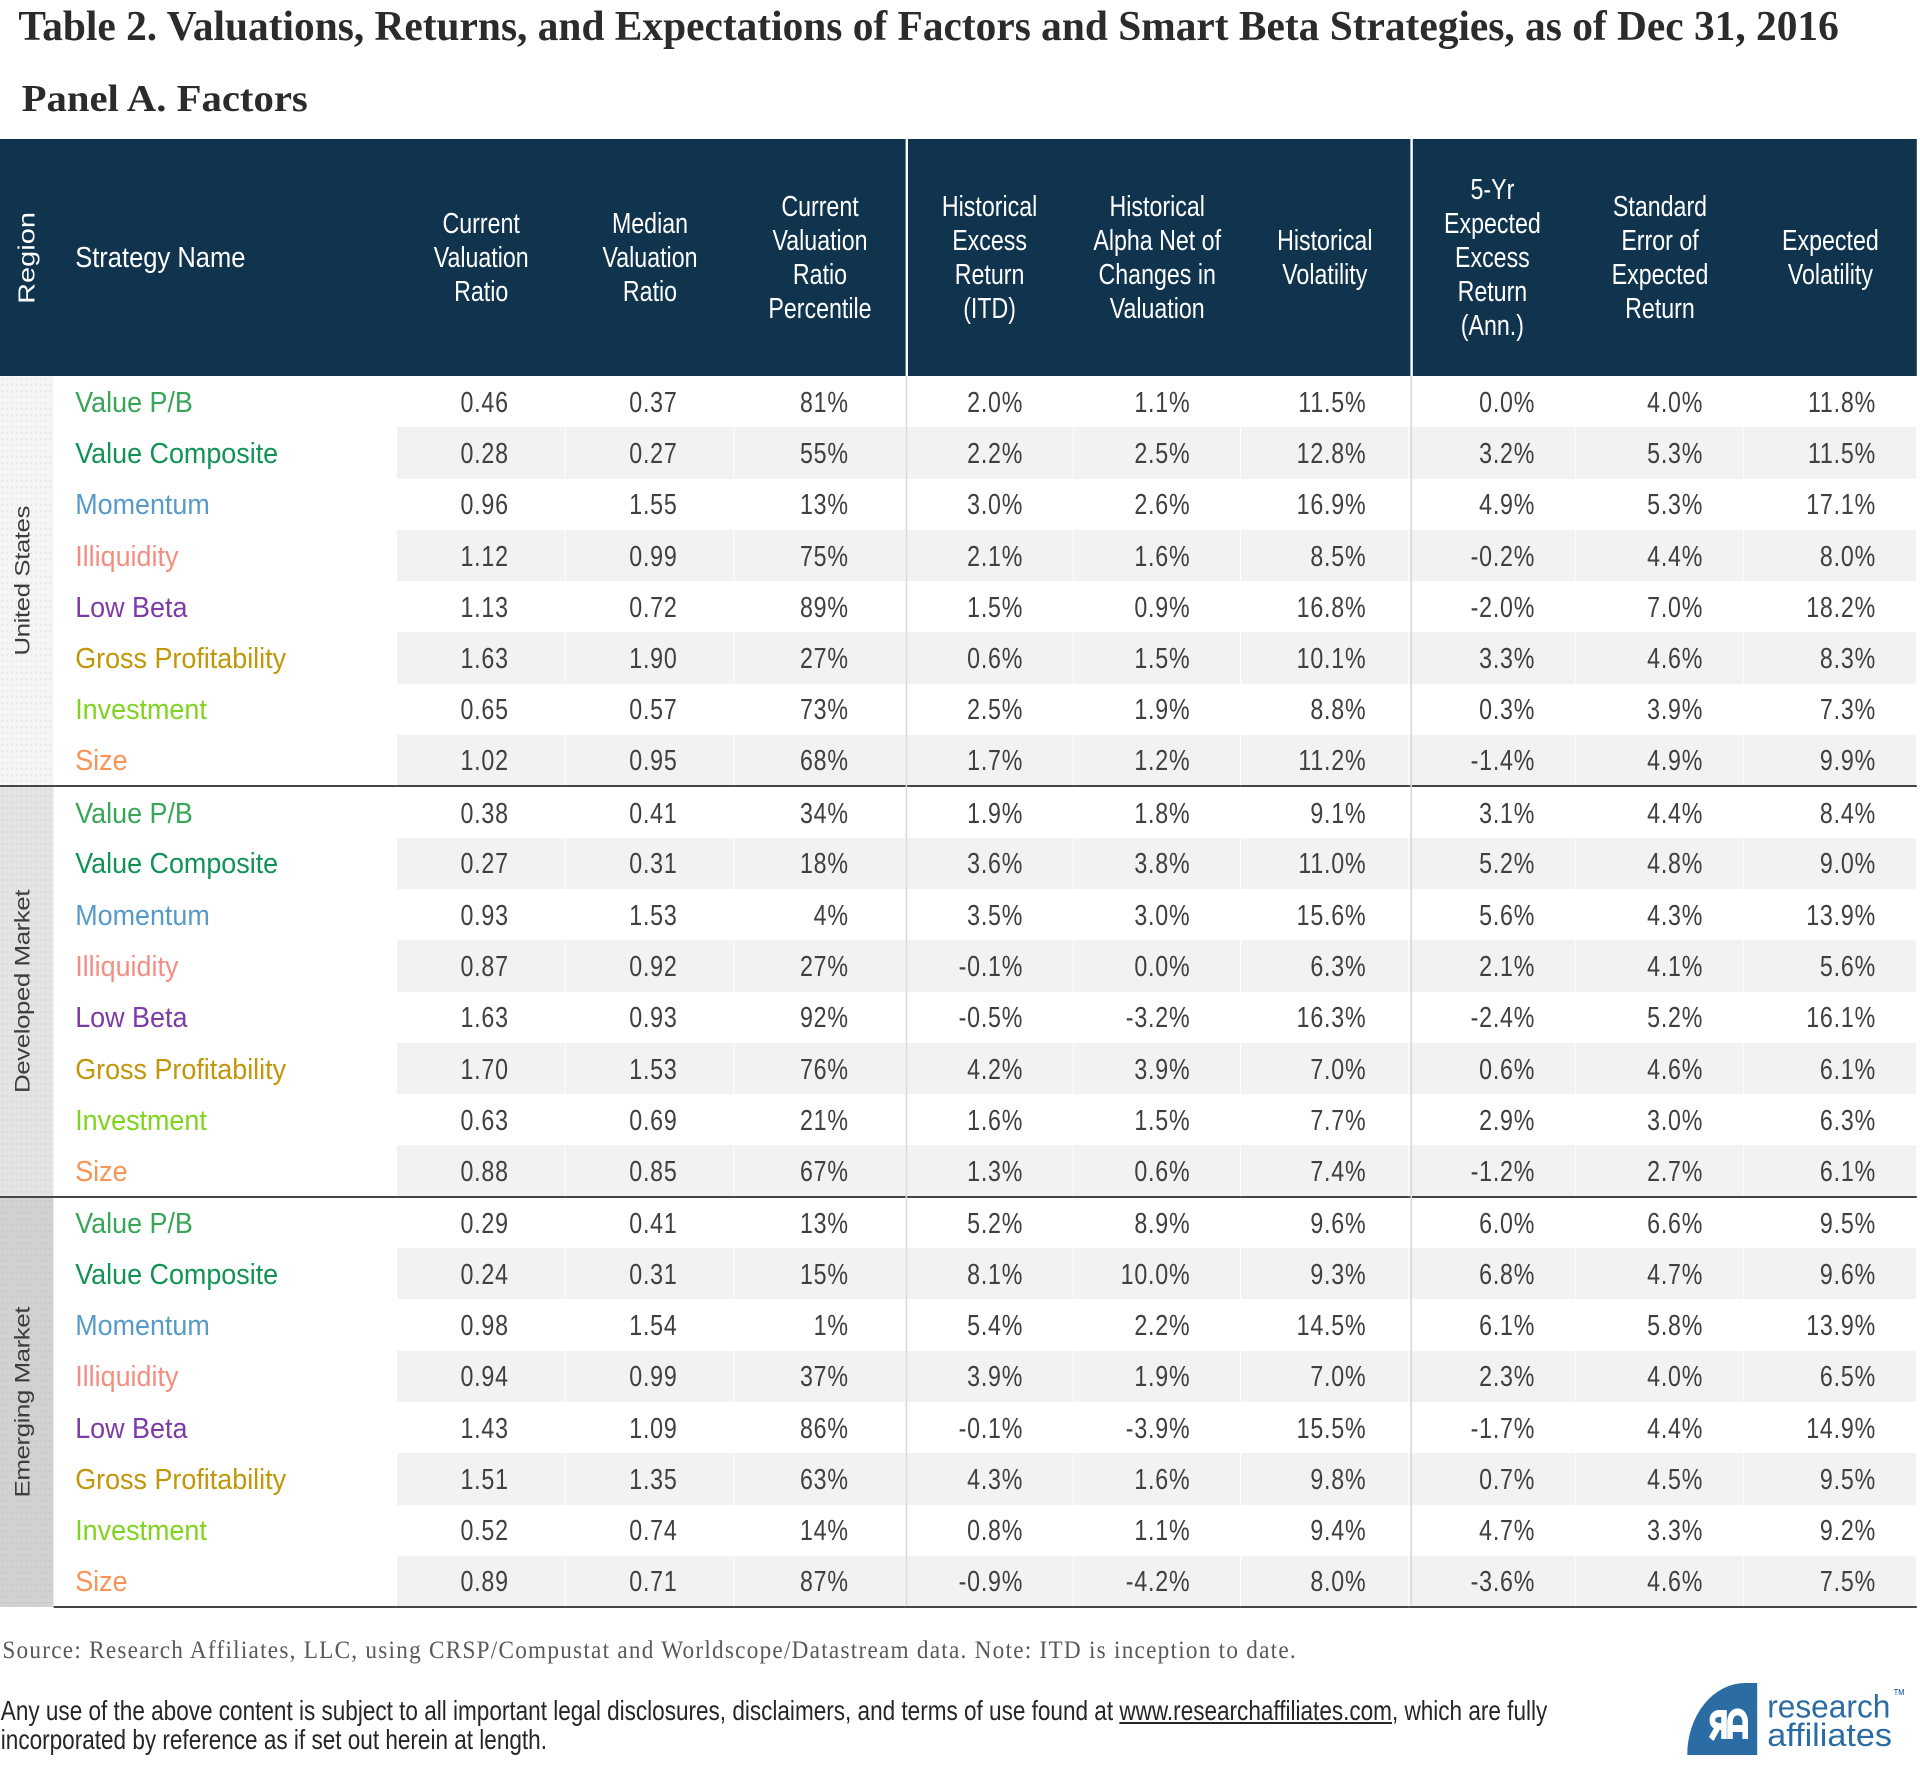 This screenshot has width=1920, height=1782. What do you see at coordinates (1829, 1735) in the screenshot?
I see `svg-text: affiliates` at bounding box center [1829, 1735].